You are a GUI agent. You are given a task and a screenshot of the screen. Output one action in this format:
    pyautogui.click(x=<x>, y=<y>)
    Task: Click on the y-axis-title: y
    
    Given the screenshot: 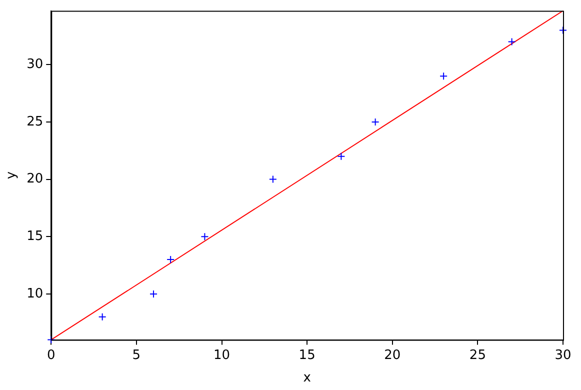 What is the action you would take?
    pyautogui.click(x=12, y=175)
    